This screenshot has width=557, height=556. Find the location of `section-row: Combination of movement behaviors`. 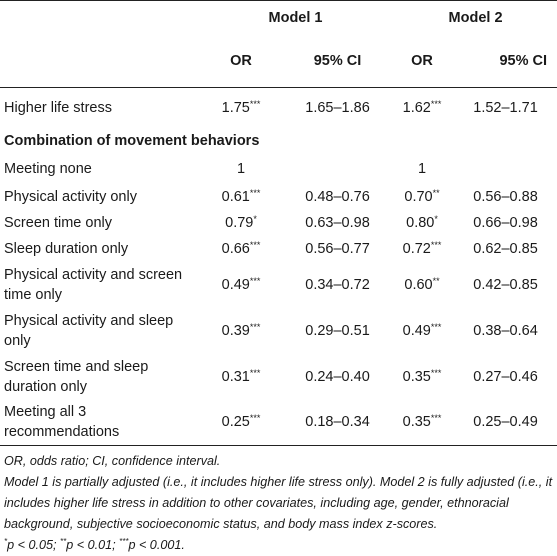

section-row: Combination of movement behaviors is located at coordinates (278, 141).